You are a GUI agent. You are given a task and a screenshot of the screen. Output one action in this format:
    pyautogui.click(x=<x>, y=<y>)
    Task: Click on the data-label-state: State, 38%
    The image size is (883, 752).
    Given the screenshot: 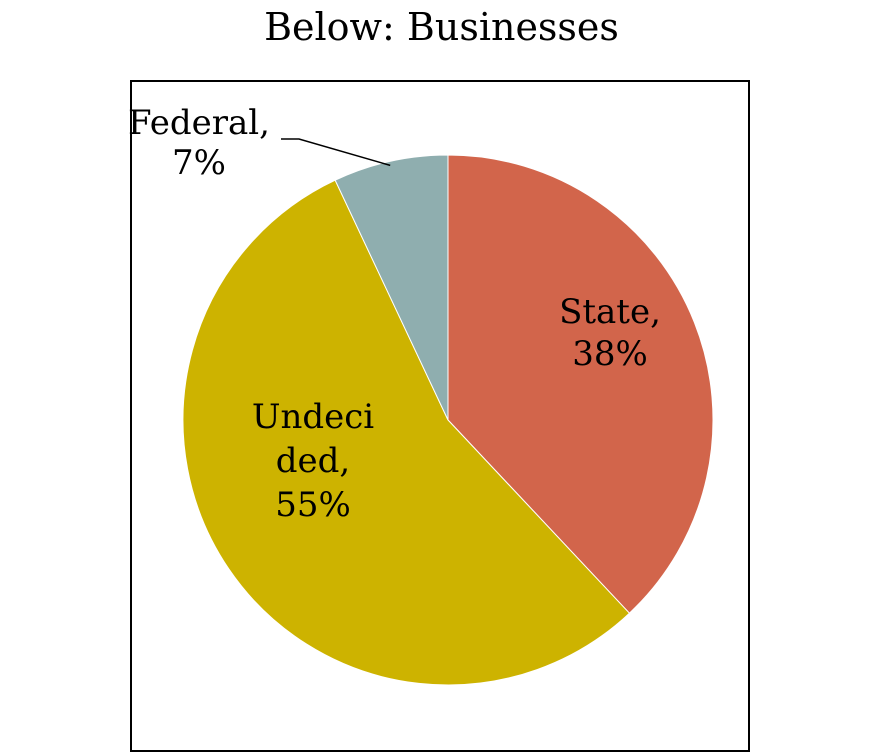 What is the action you would take?
    pyautogui.click(x=610, y=333)
    